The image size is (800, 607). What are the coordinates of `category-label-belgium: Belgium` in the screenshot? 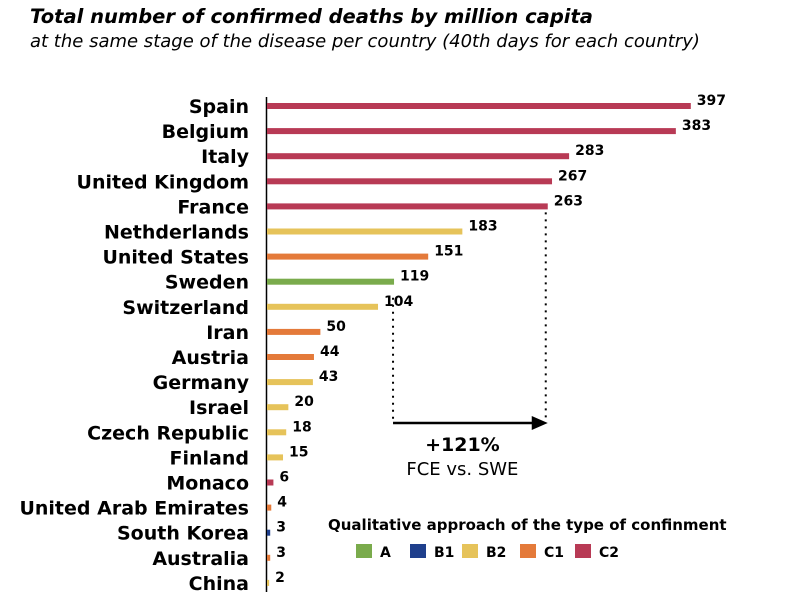 It's located at (205, 132).